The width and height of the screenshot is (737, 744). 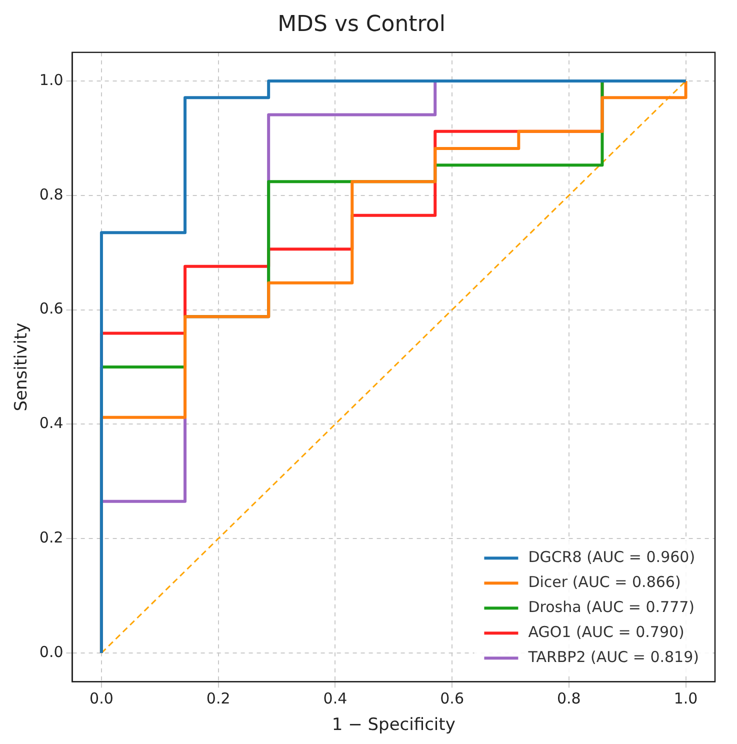 I want to click on y-tick-label: 0.8, so click(x=51, y=194).